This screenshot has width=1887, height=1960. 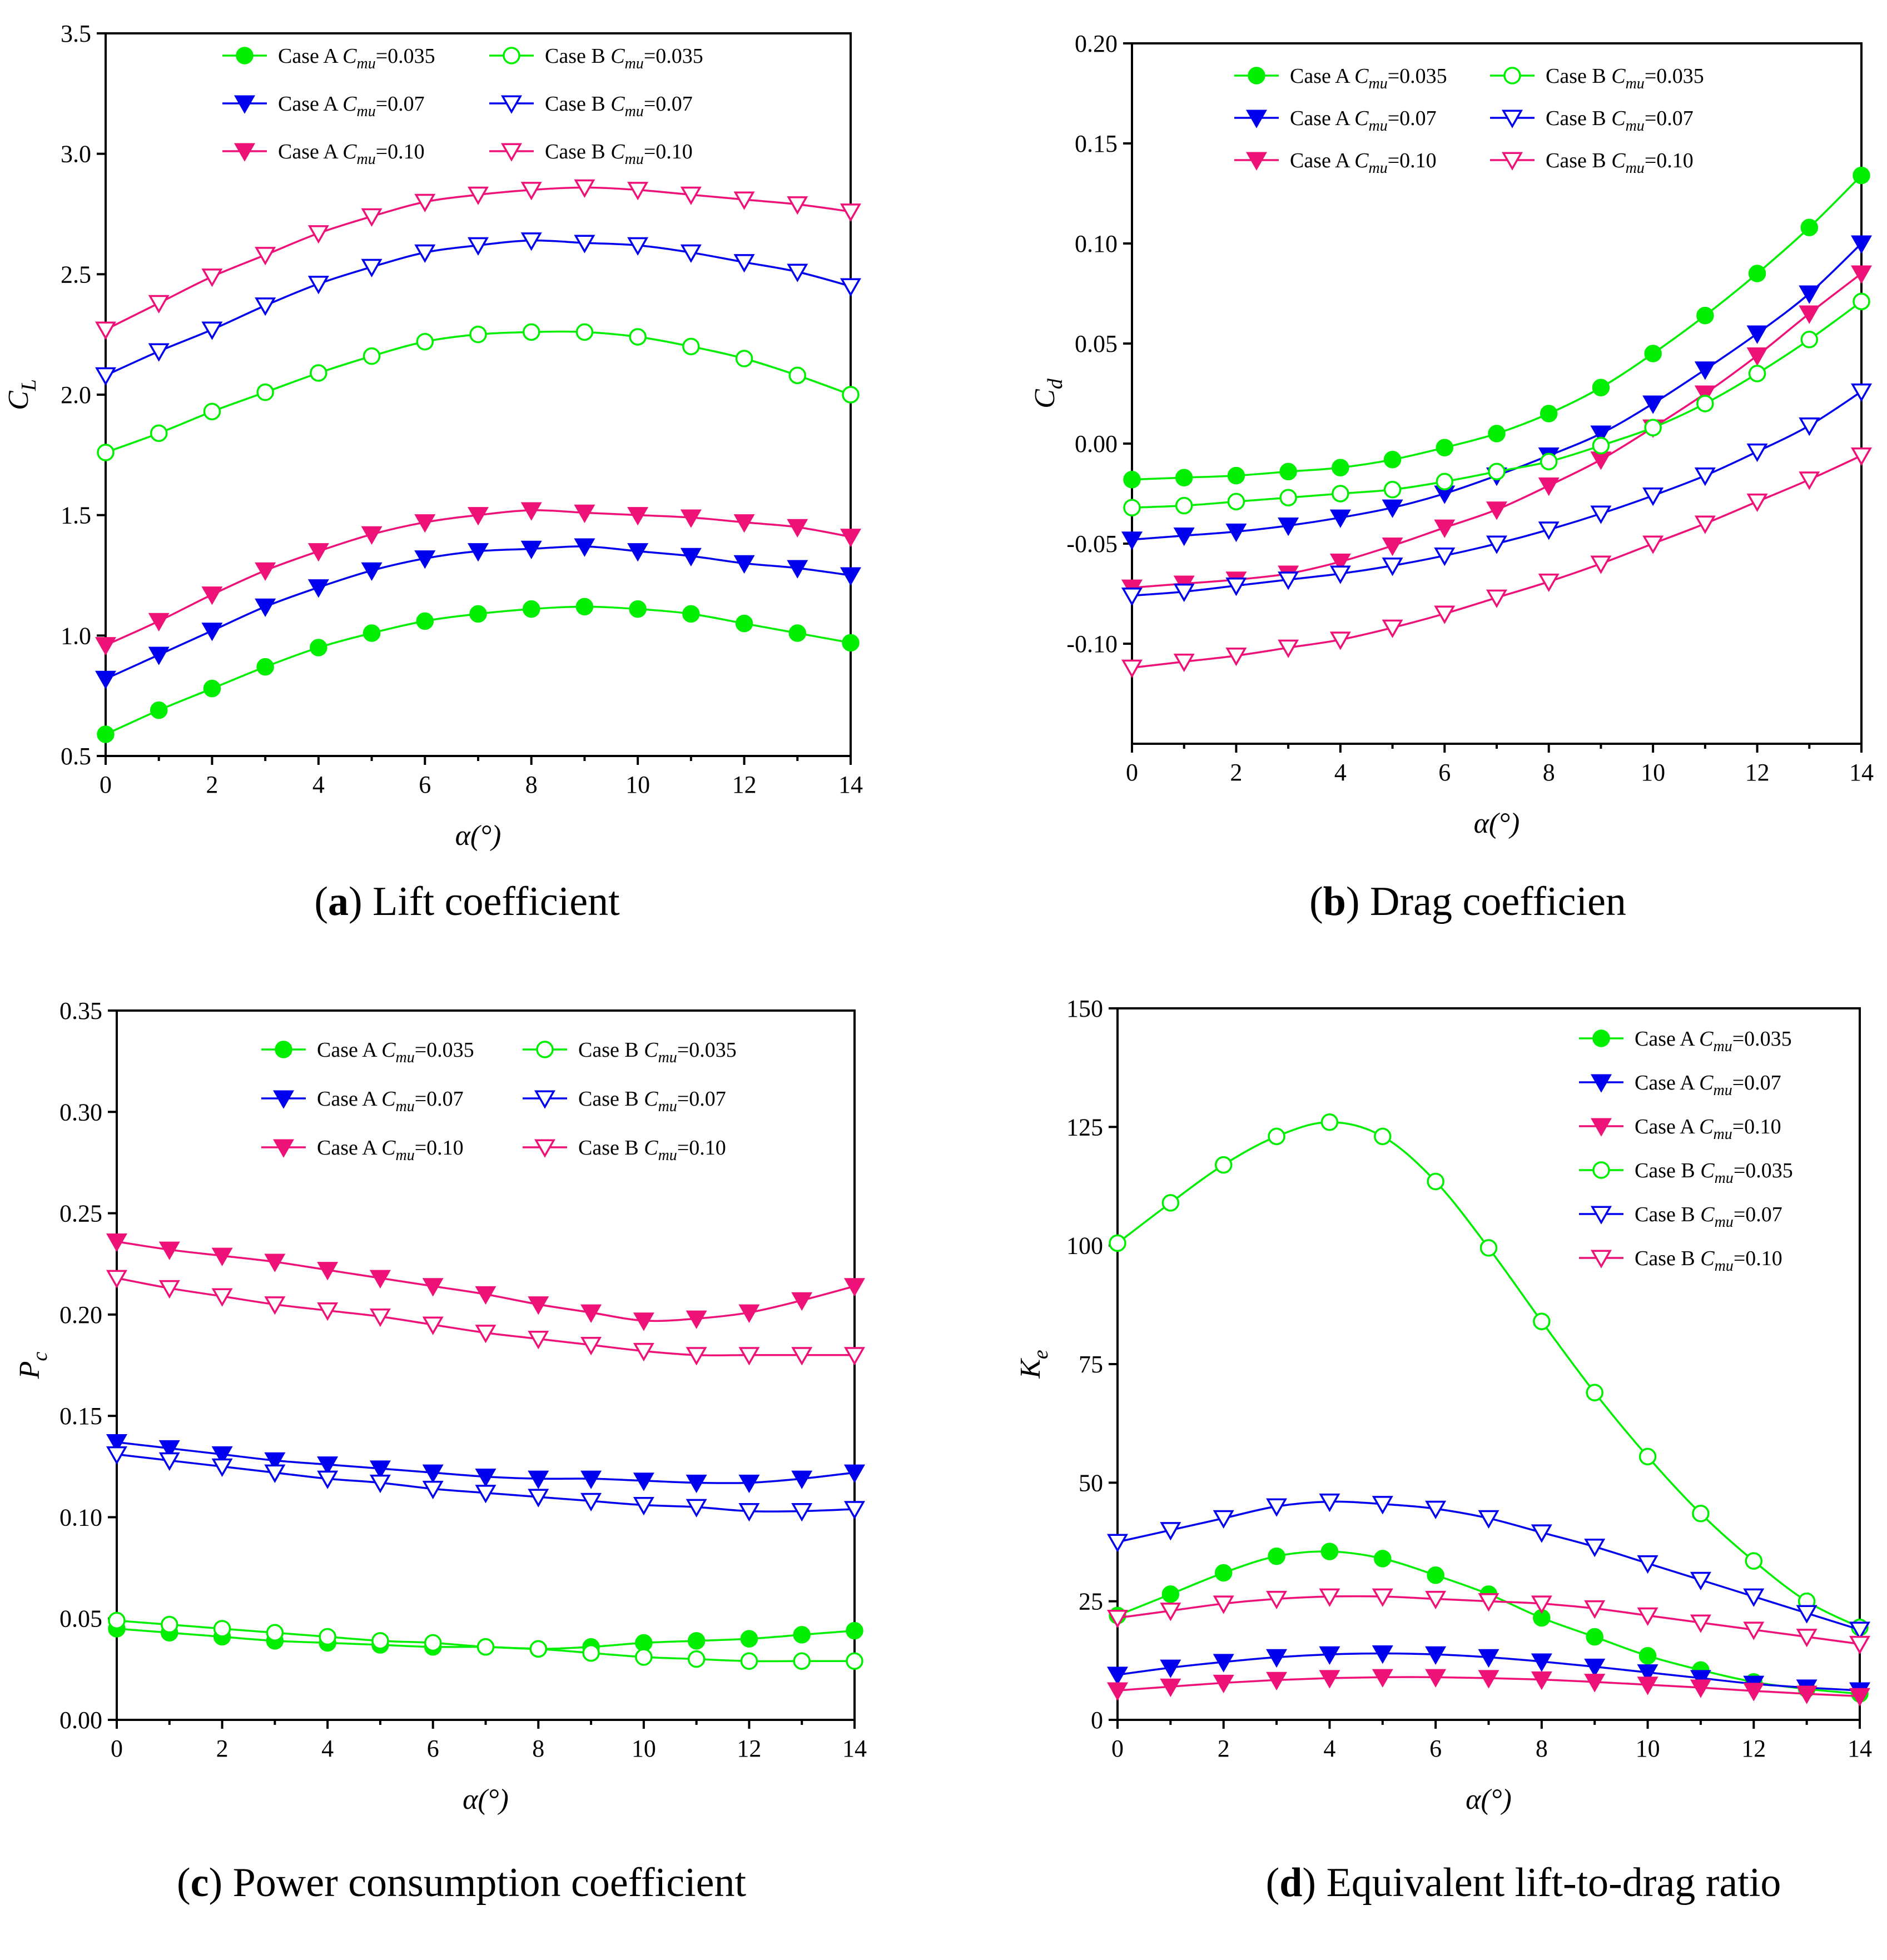 What do you see at coordinates (1048, 393) in the screenshot?
I see `y-axis-title-b: Cd` at bounding box center [1048, 393].